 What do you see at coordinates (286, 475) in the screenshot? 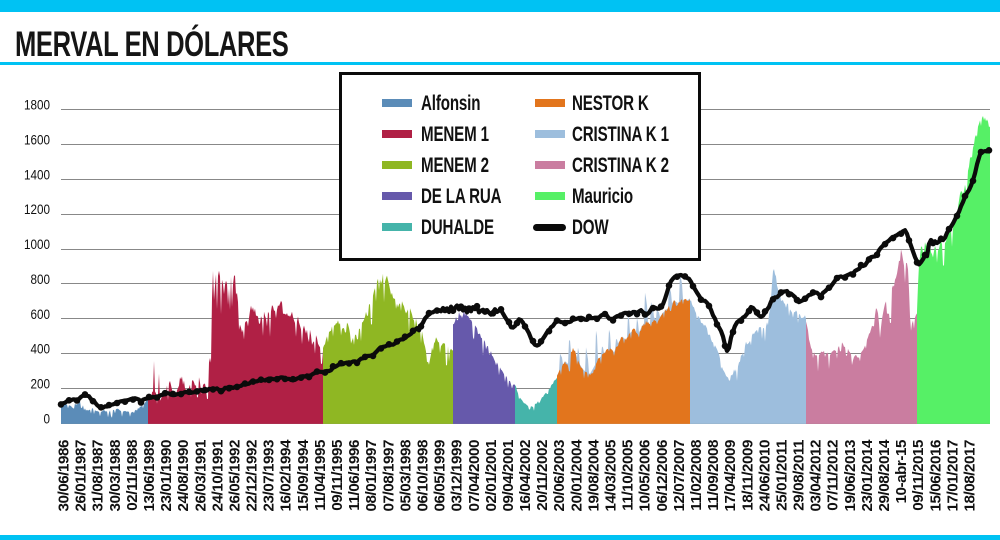
I see `svg-text: 16/02/1994` at bounding box center [286, 475].